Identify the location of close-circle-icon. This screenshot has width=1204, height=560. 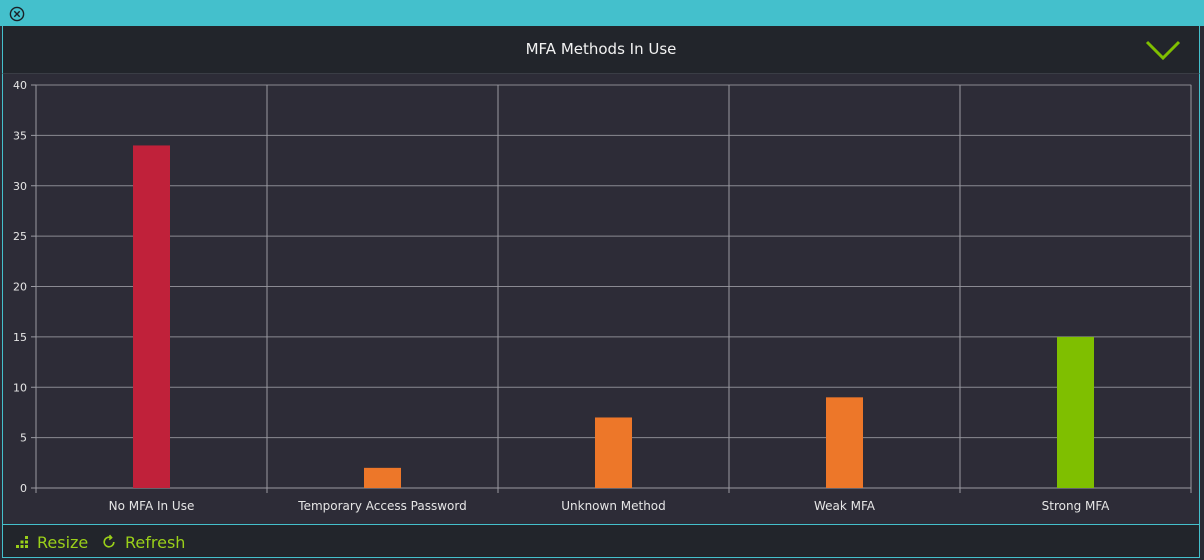
(17, 14).